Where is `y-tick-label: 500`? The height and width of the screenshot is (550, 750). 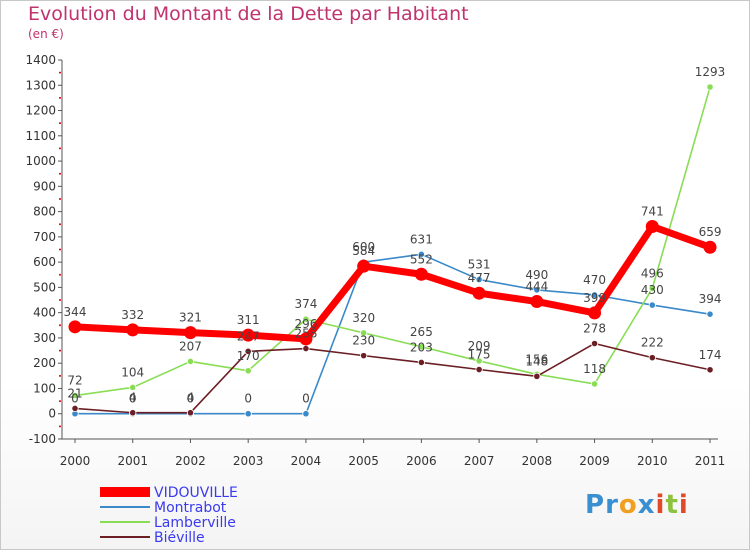 y-tick-label: 500 is located at coordinates (44, 287).